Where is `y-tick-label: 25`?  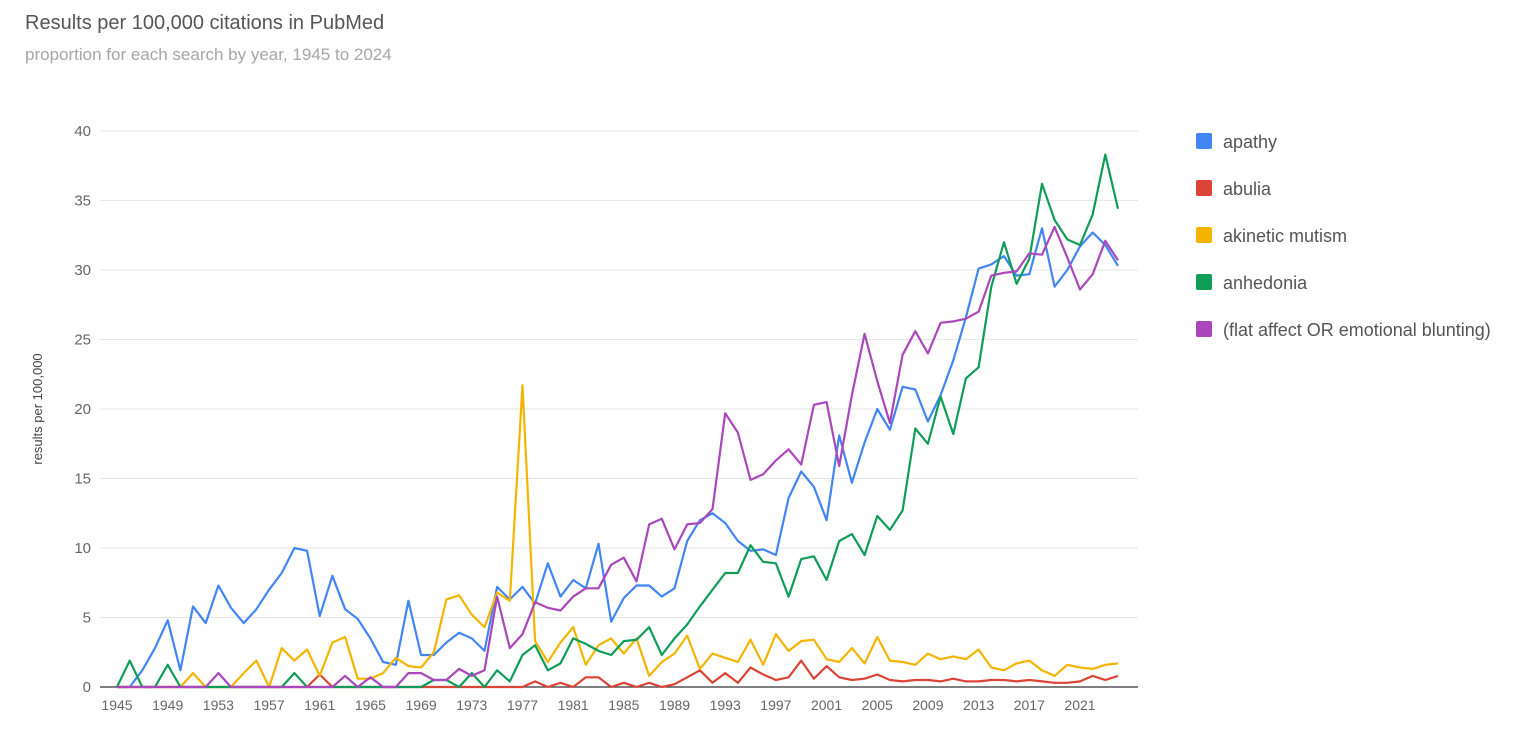
y-tick-label: 25 is located at coordinates (82, 340).